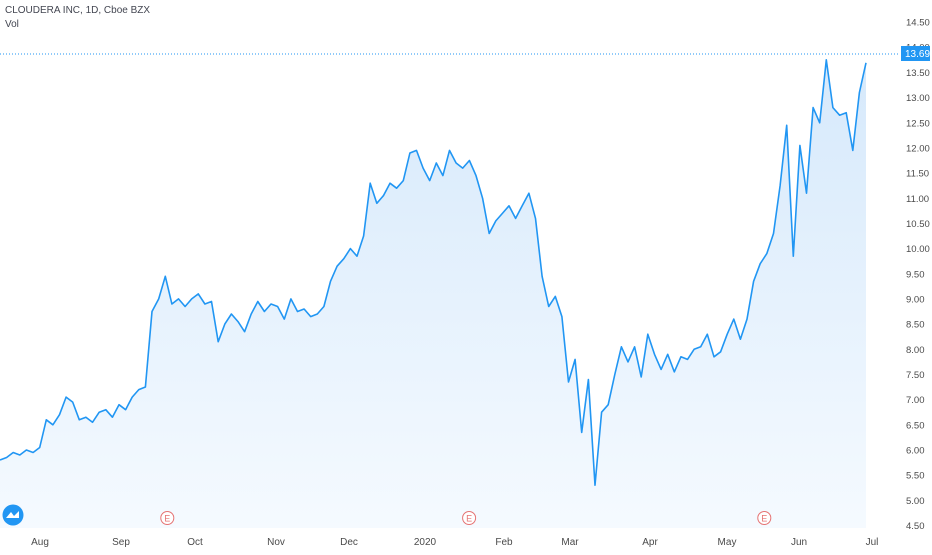 The height and width of the screenshot is (555, 932). What do you see at coordinates (918, 98) in the screenshot?
I see `price-tick-label: 13.00` at bounding box center [918, 98].